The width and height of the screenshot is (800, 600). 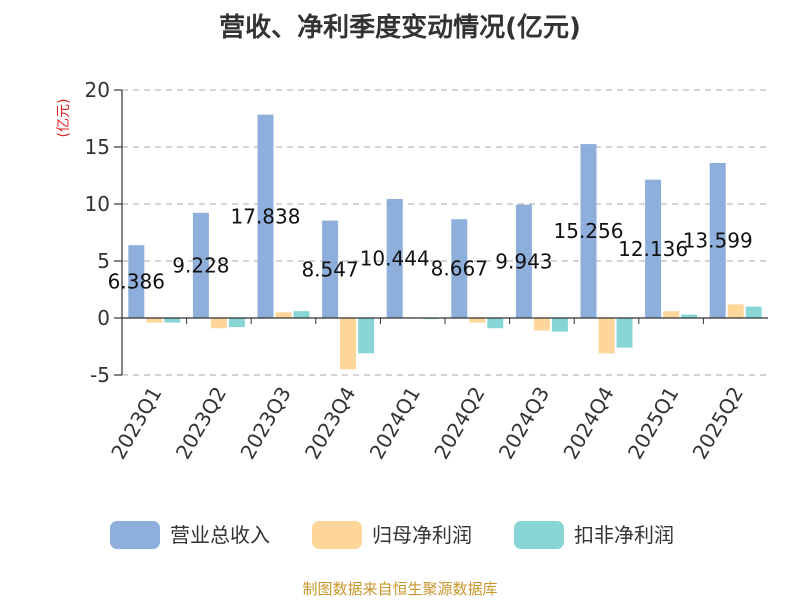 I want to click on x-tick-label: 2023Q2, so click(x=201, y=423).